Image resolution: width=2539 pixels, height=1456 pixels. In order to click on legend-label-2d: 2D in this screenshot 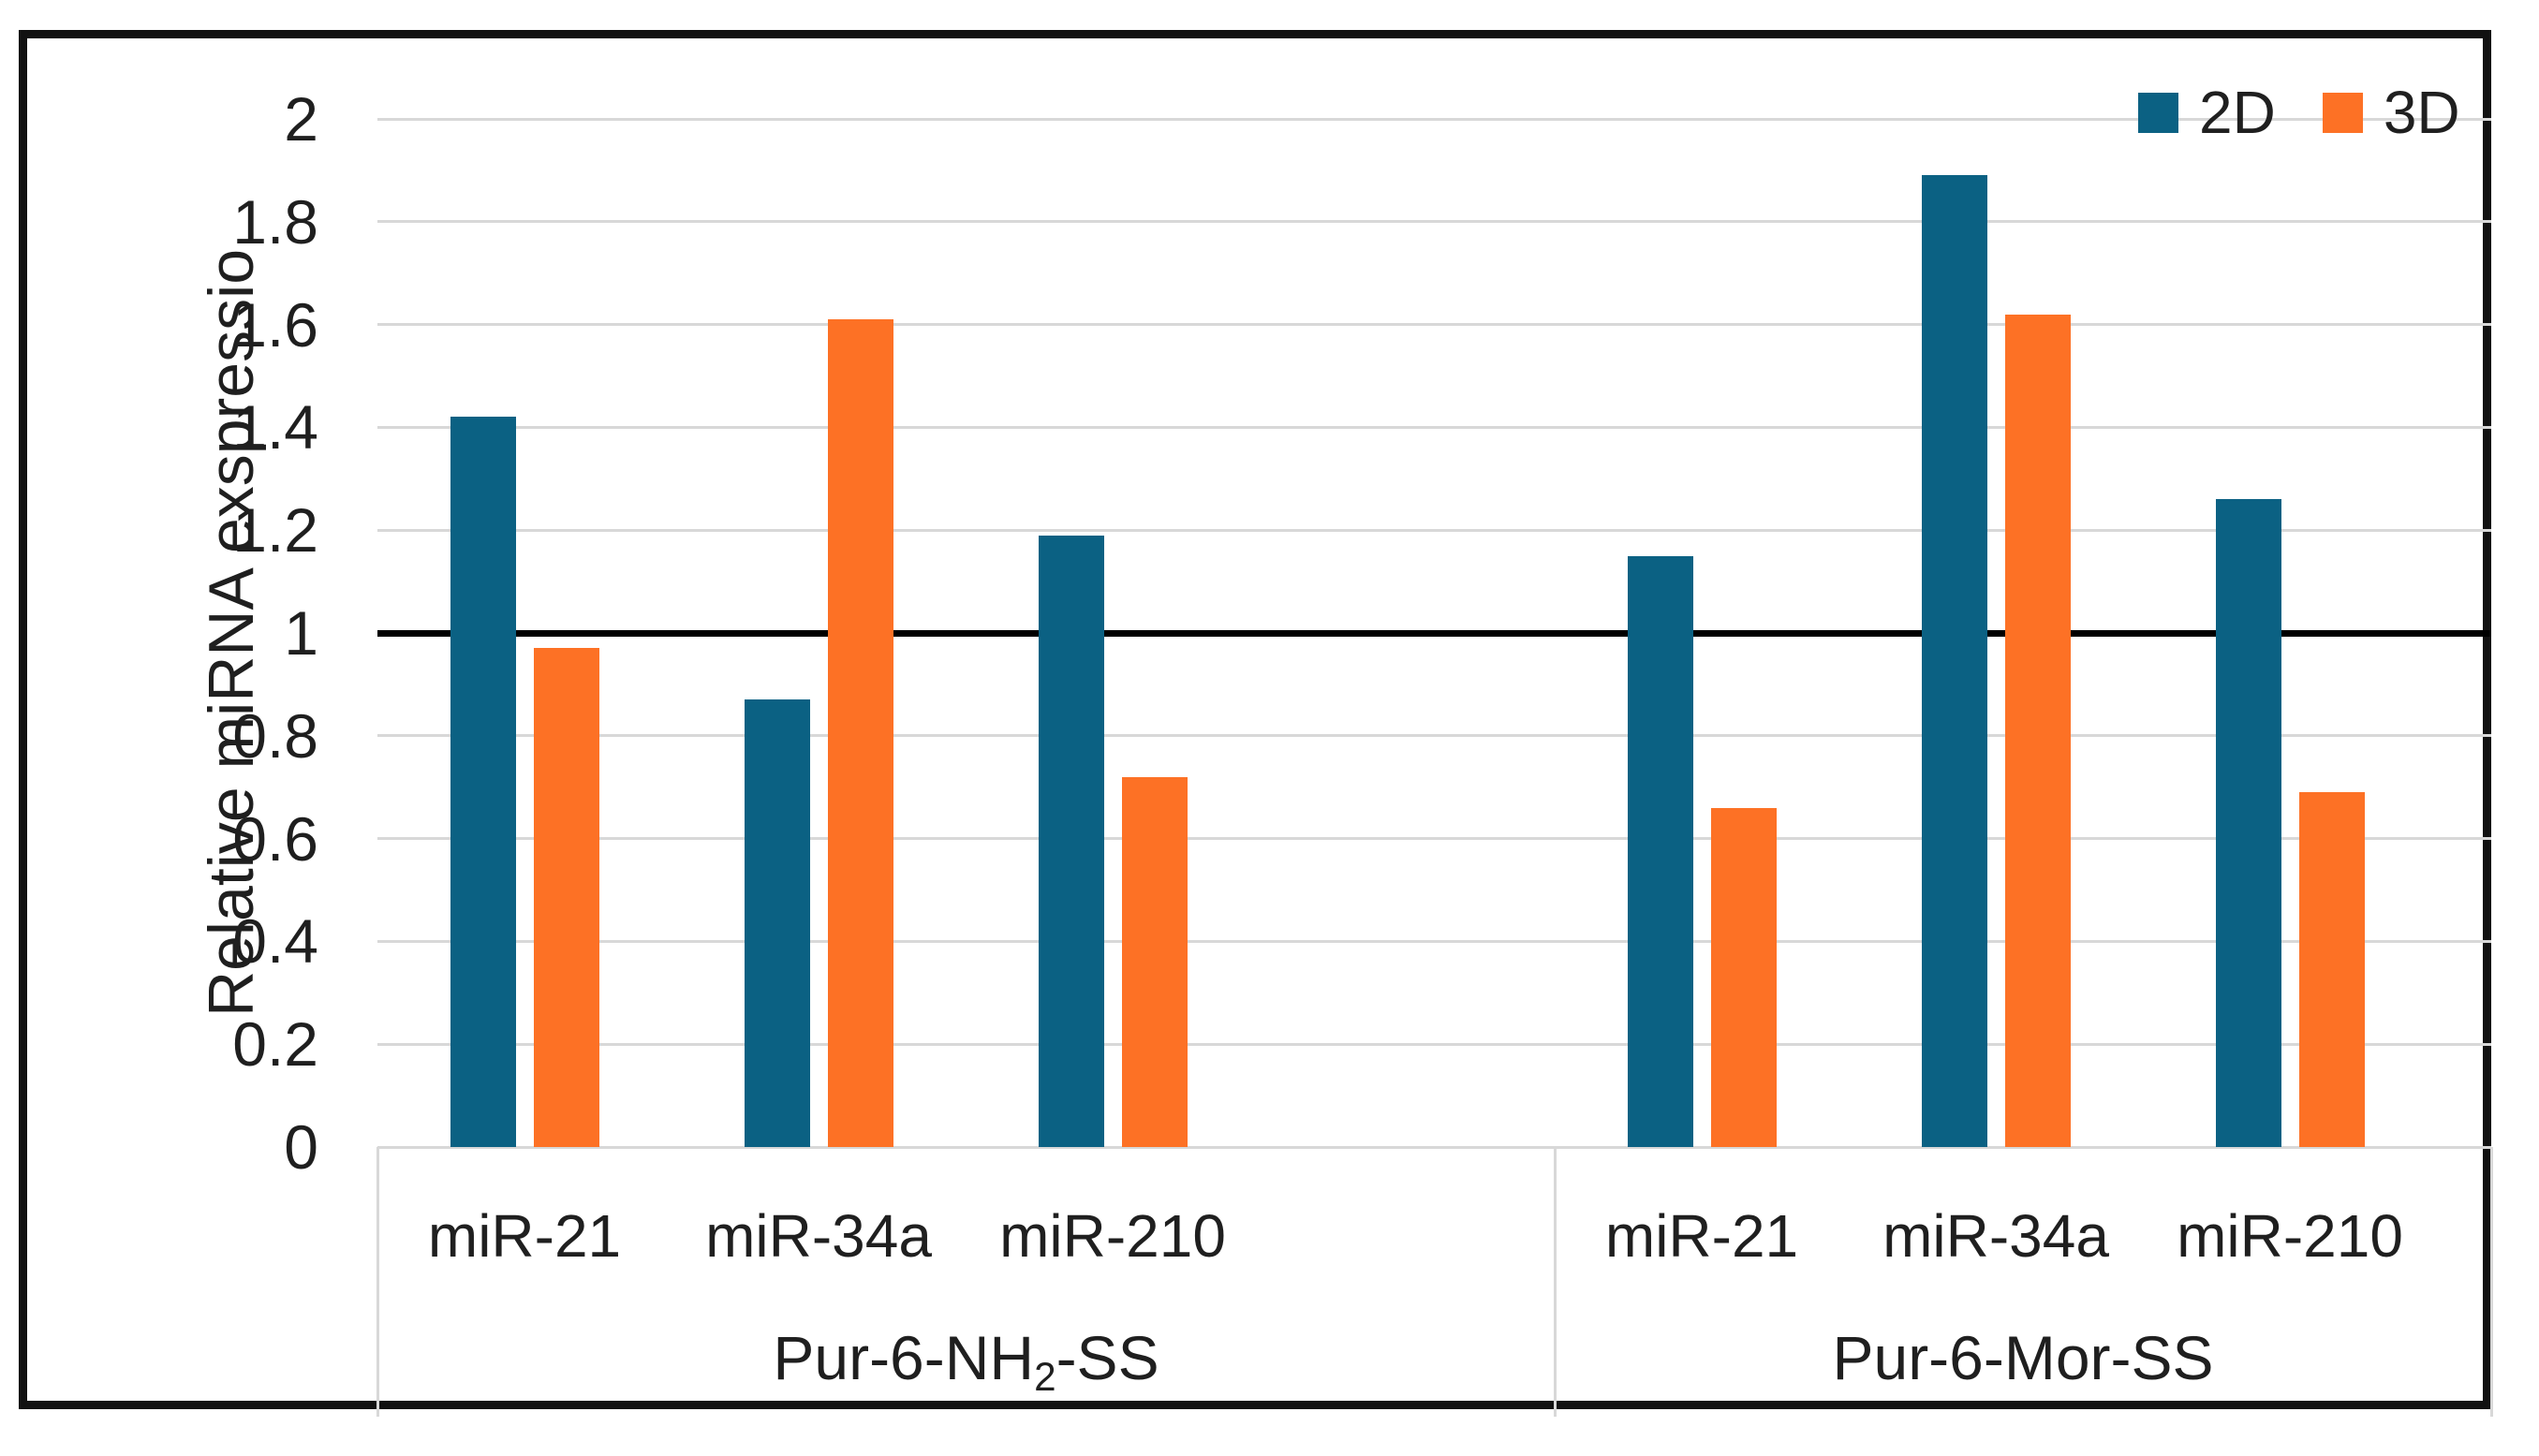, I will do `click(2237, 112)`.